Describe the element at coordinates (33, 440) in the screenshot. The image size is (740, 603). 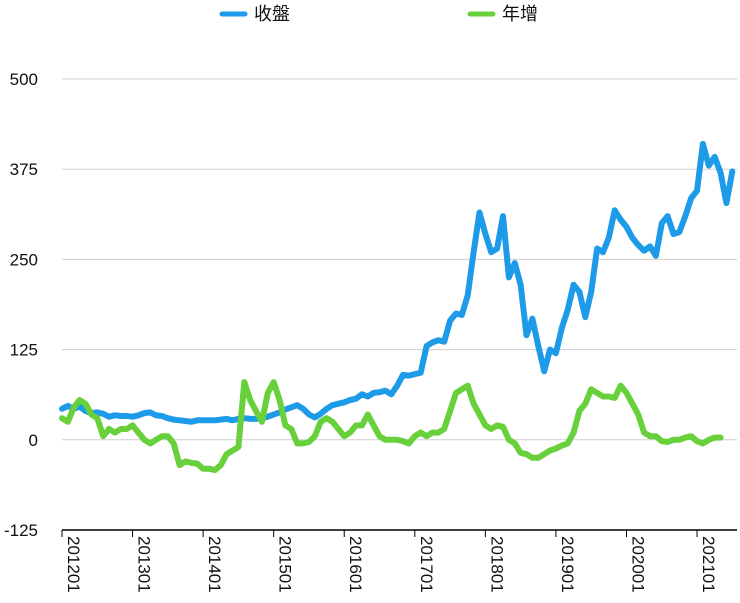
I see `y-tick-label: 0` at that location.